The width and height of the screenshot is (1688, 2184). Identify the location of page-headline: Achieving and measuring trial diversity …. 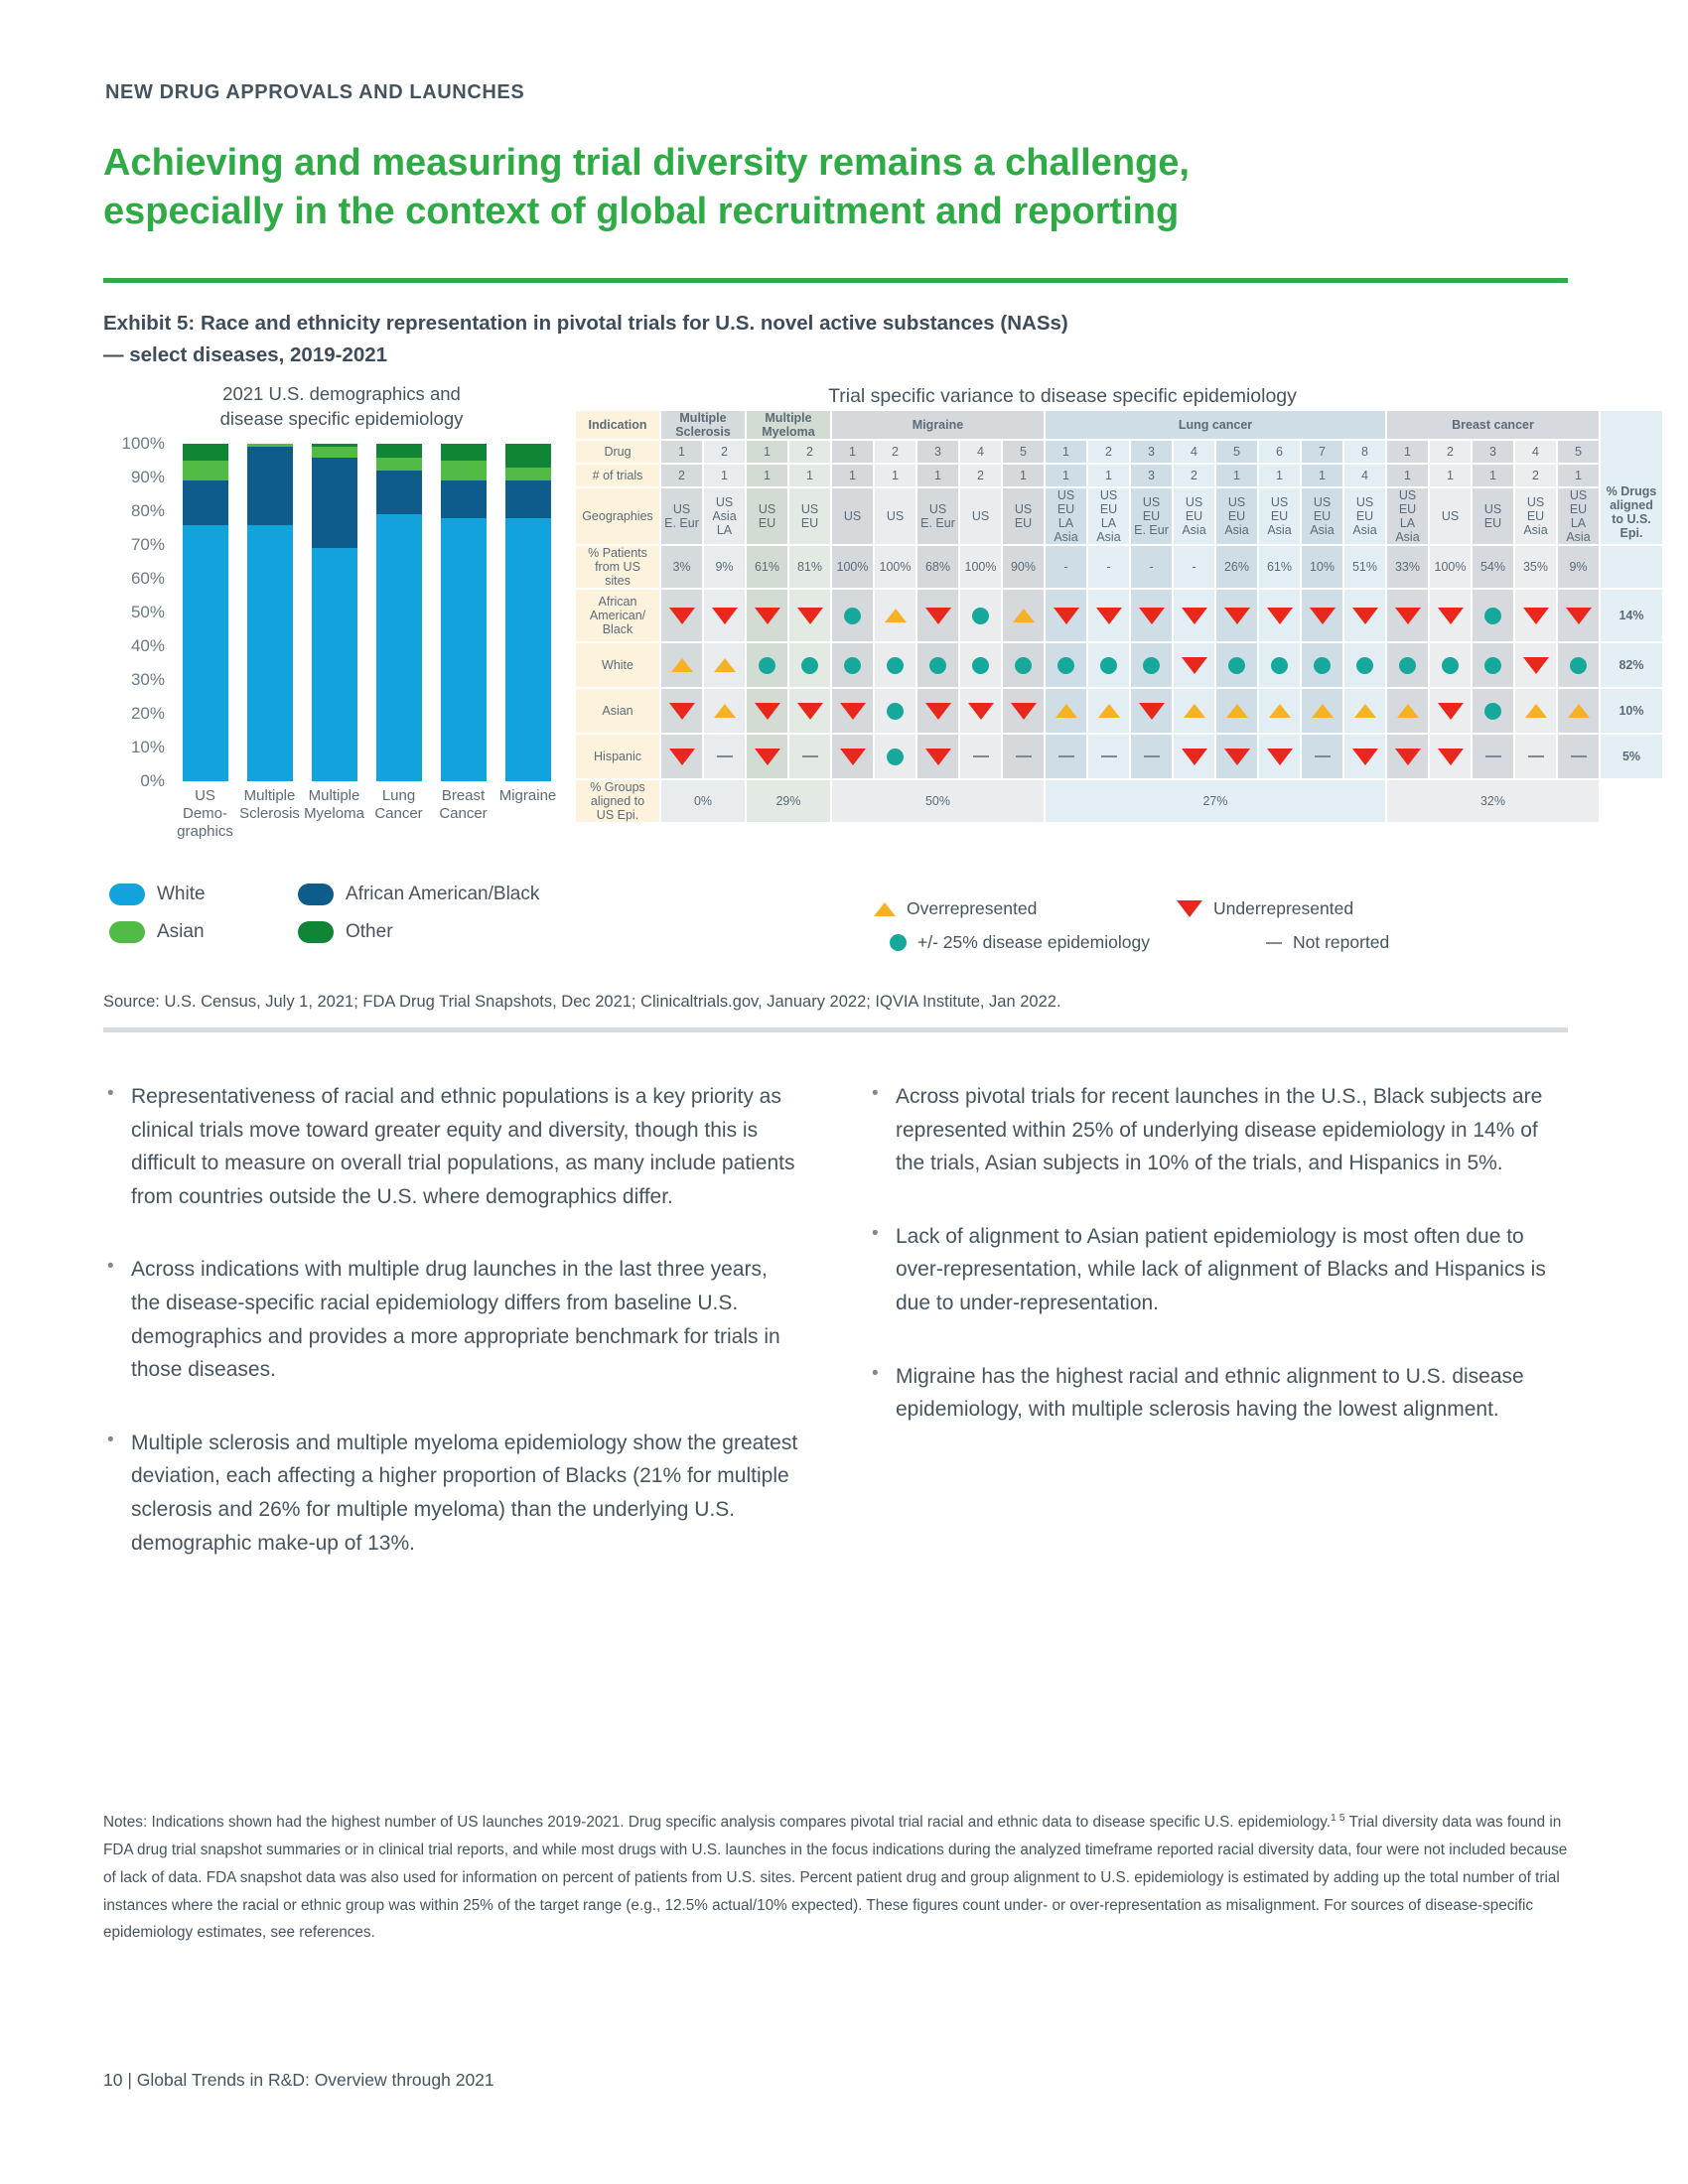
(788, 188).